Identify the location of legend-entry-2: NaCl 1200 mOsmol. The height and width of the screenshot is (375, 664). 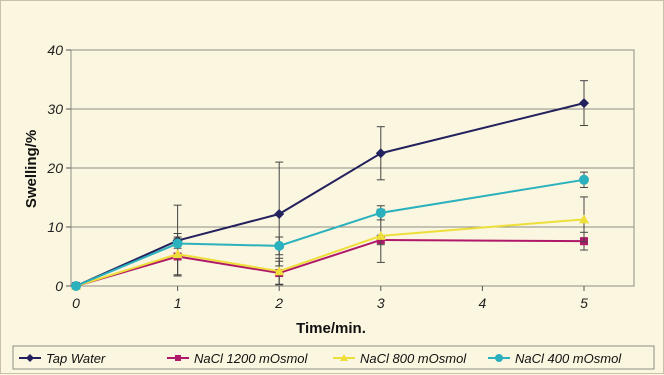
(238, 358).